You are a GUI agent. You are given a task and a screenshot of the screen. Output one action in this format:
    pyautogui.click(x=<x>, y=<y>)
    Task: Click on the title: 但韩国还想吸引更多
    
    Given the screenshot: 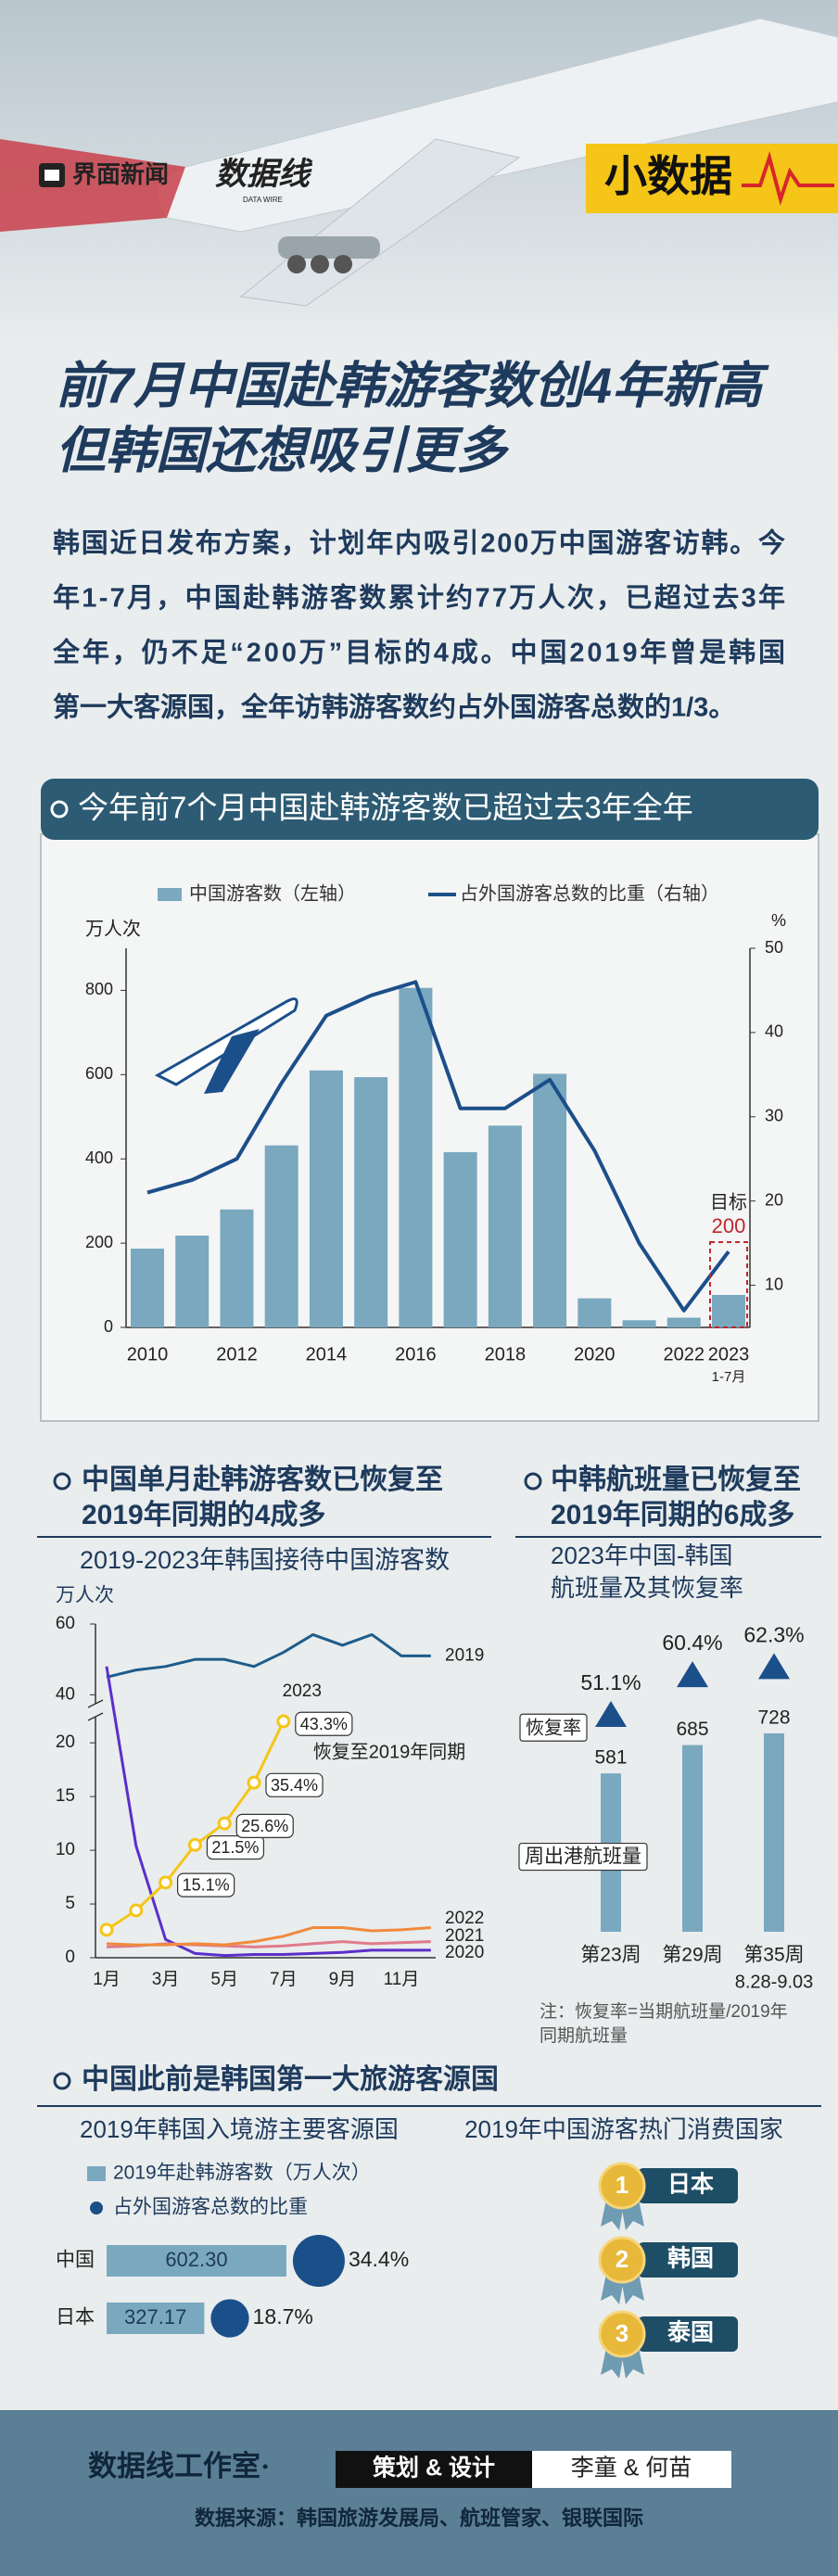 What is the action you would take?
    pyautogui.click(x=283, y=450)
    